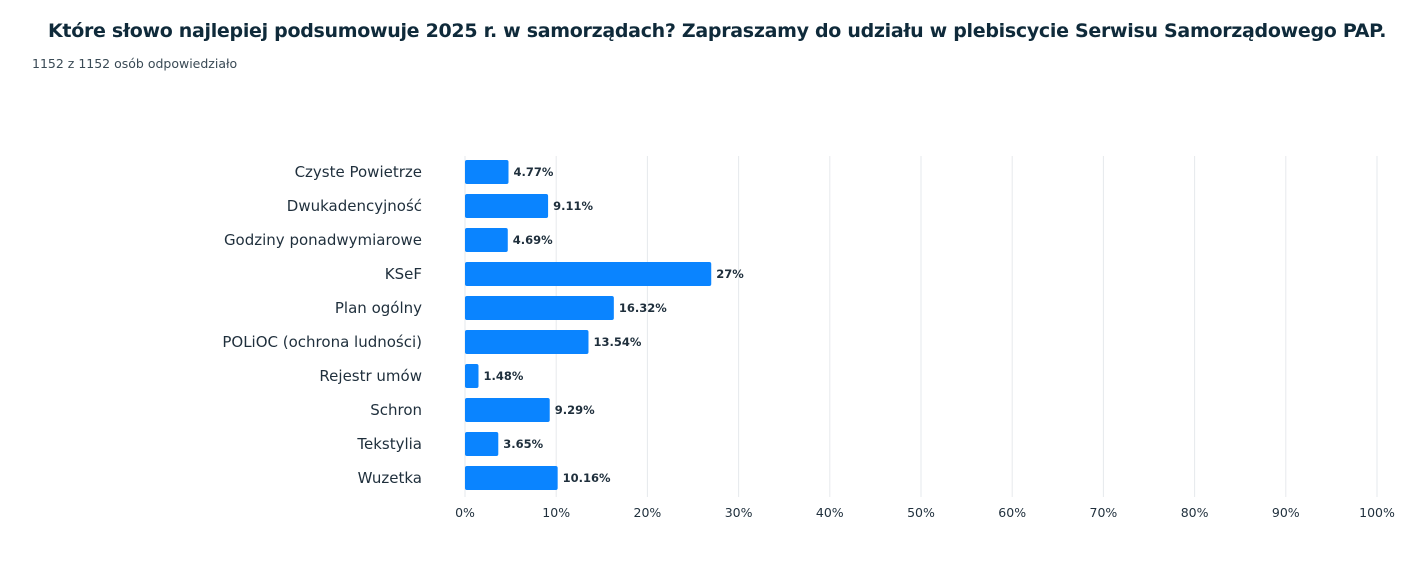 This screenshot has height=574, width=1420. Describe the element at coordinates (556, 512) in the screenshot. I see `x-tick-label: 10%` at that location.